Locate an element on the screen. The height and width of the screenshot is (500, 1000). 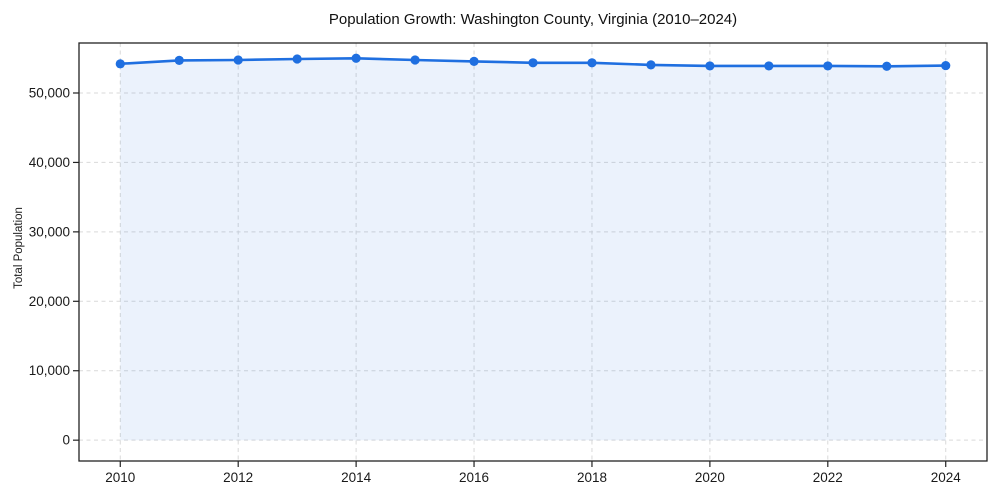
x-tick-label-2020: 2020 is located at coordinates (710, 477).